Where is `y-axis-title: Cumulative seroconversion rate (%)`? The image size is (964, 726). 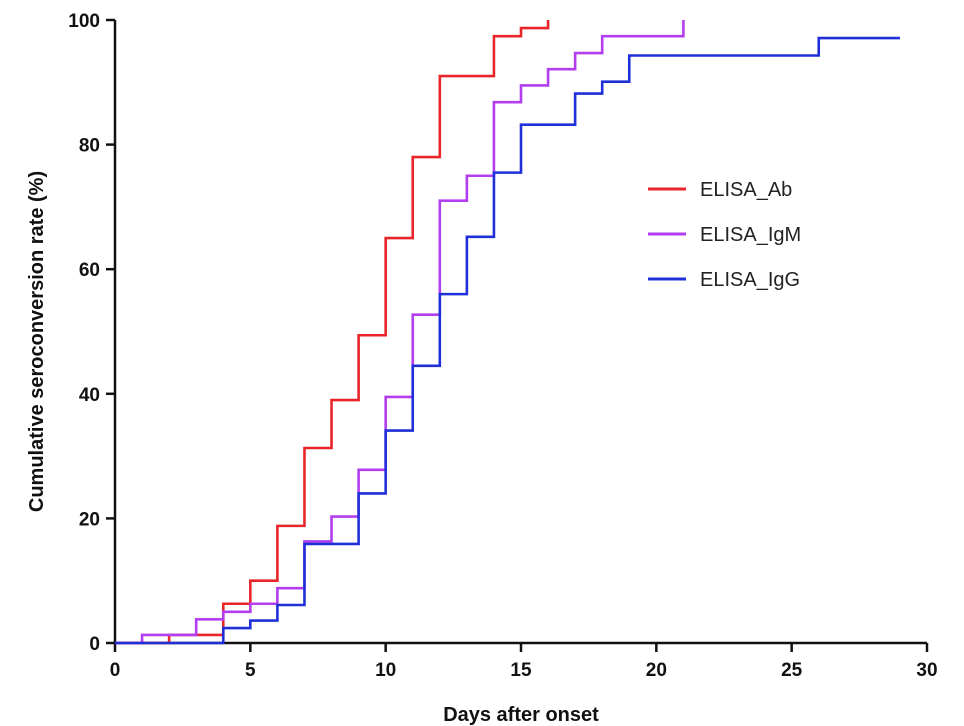 y-axis-title: Cumulative seroconversion rate (%) is located at coordinates (37, 341).